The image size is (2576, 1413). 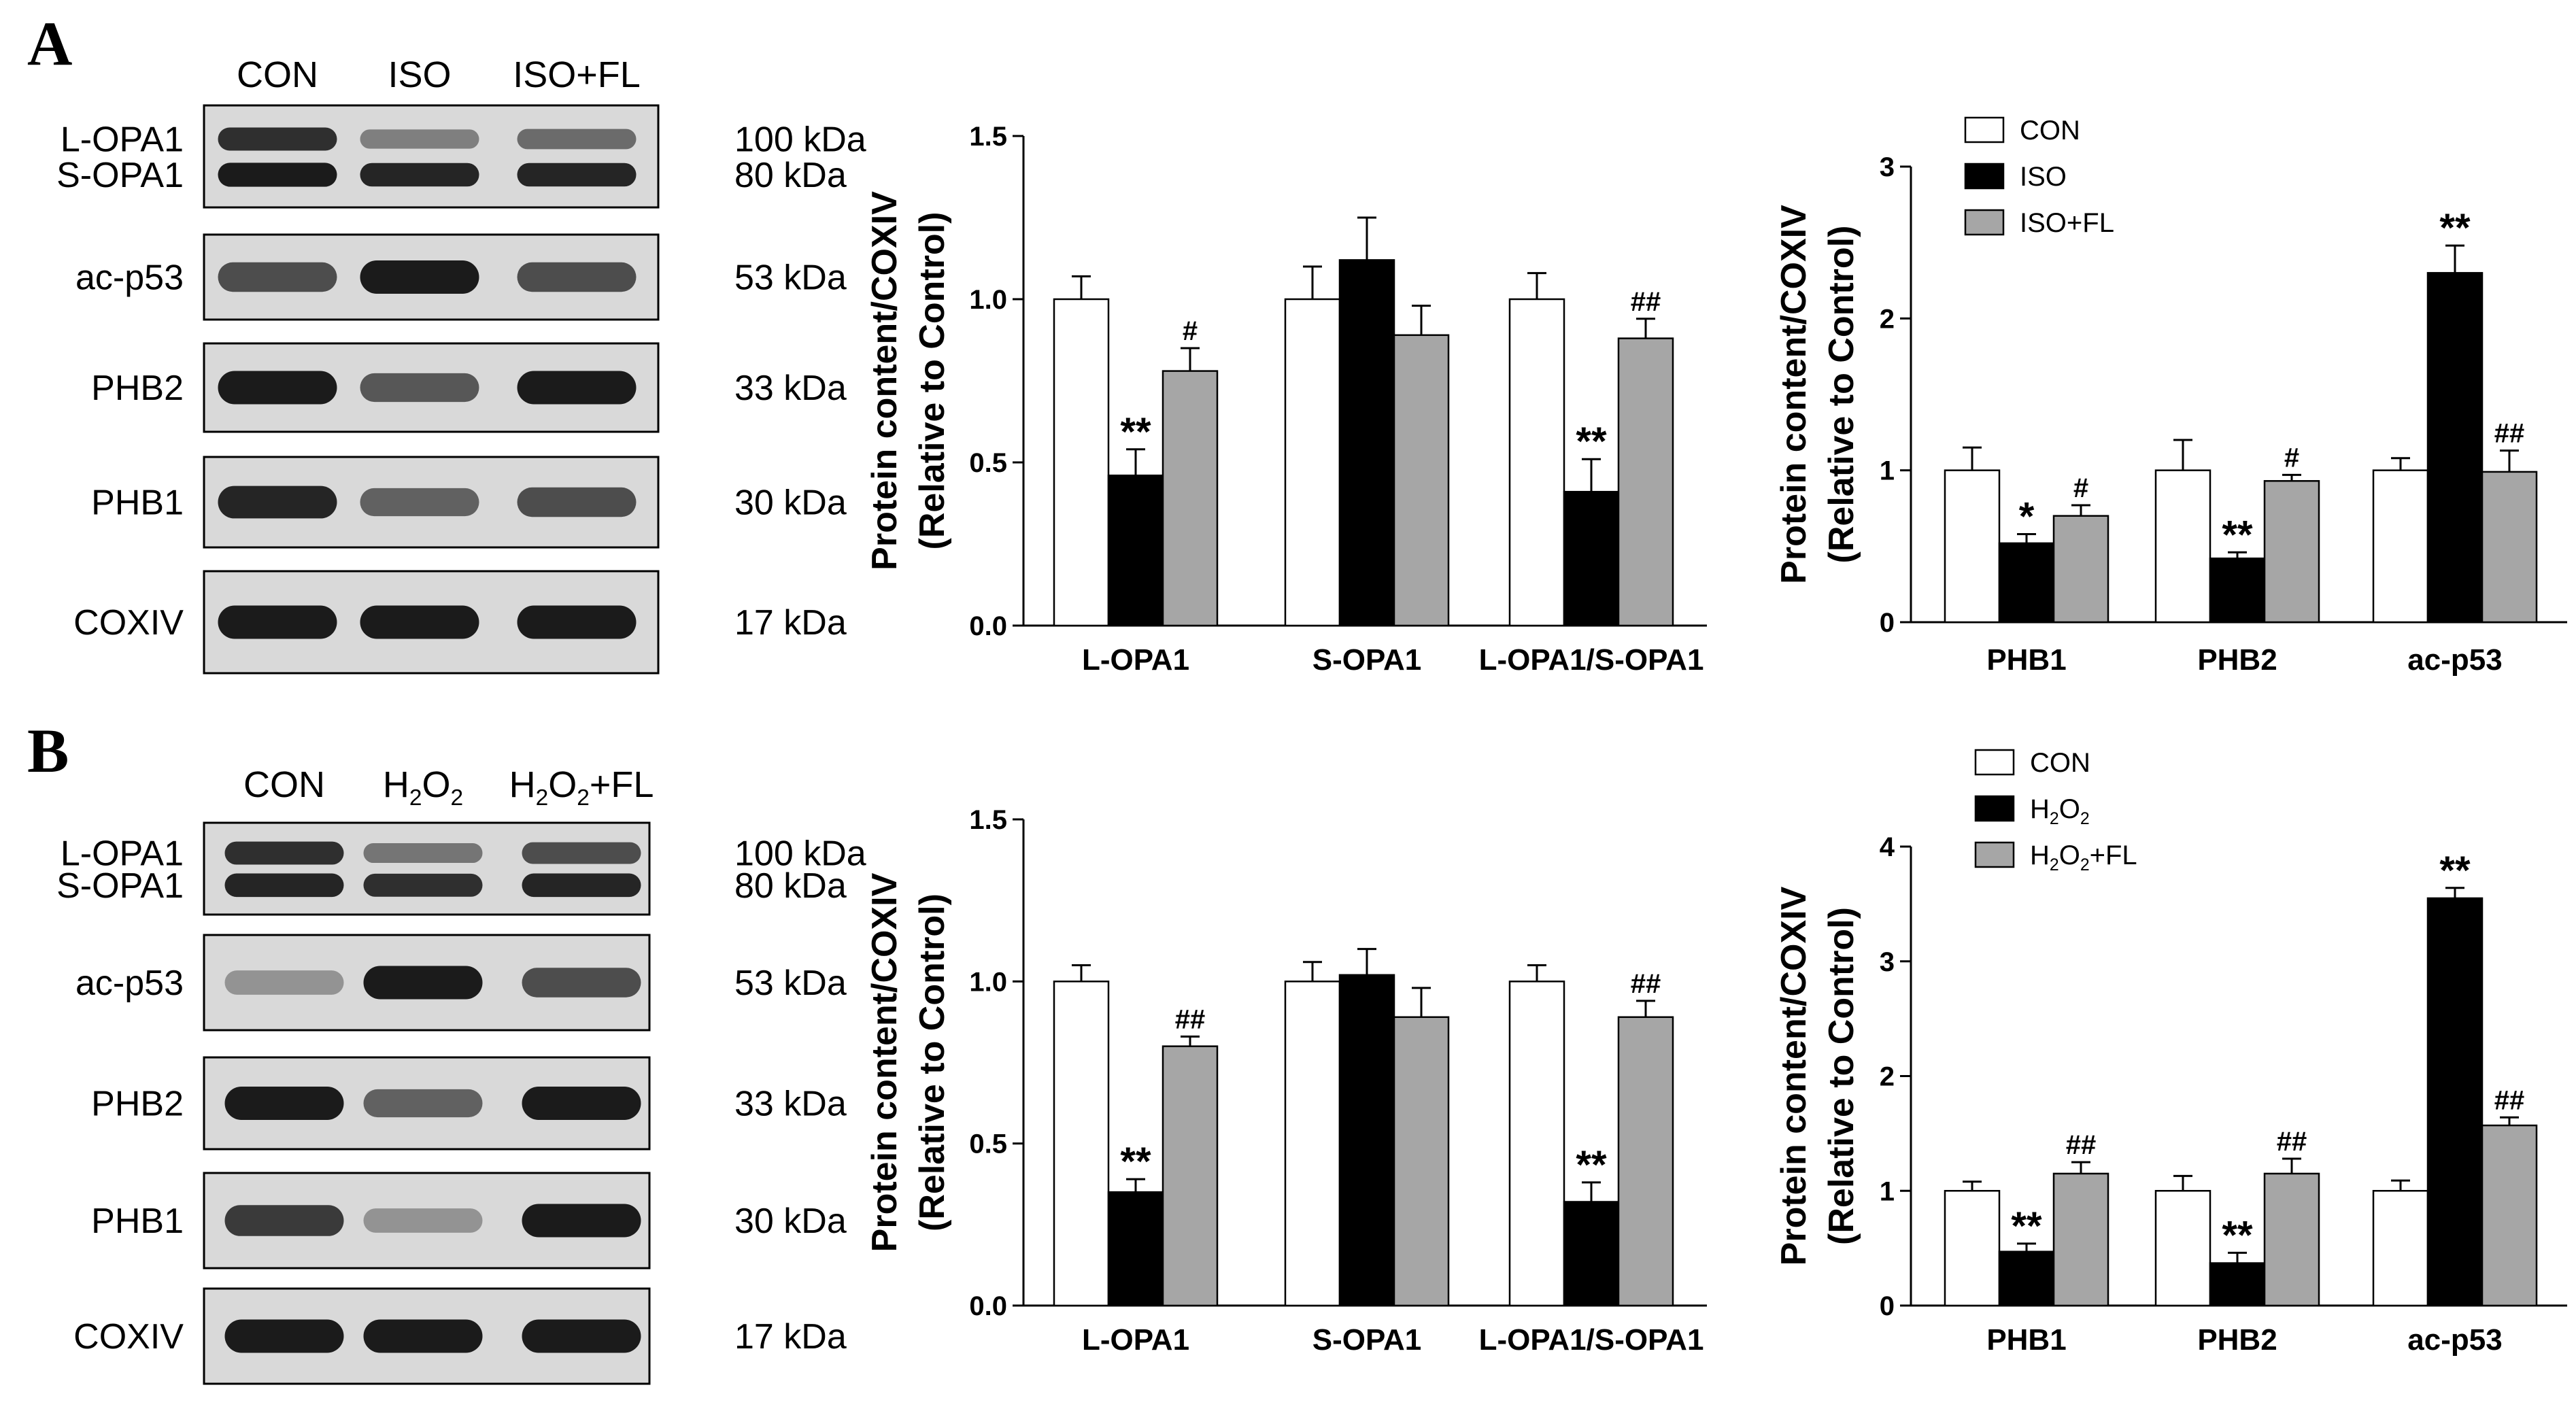 What do you see at coordinates (427, 868) in the screenshot?
I see `blot-membrane` at bounding box center [427, 868].